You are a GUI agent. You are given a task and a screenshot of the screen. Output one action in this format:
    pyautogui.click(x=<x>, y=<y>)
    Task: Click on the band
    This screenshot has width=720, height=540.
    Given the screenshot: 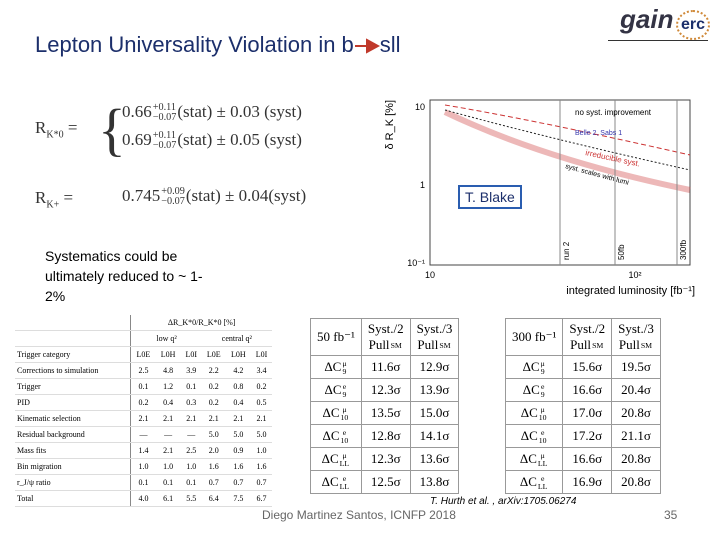 What is the action you would take?
    pyautogui.click(x=567, y=151)
    